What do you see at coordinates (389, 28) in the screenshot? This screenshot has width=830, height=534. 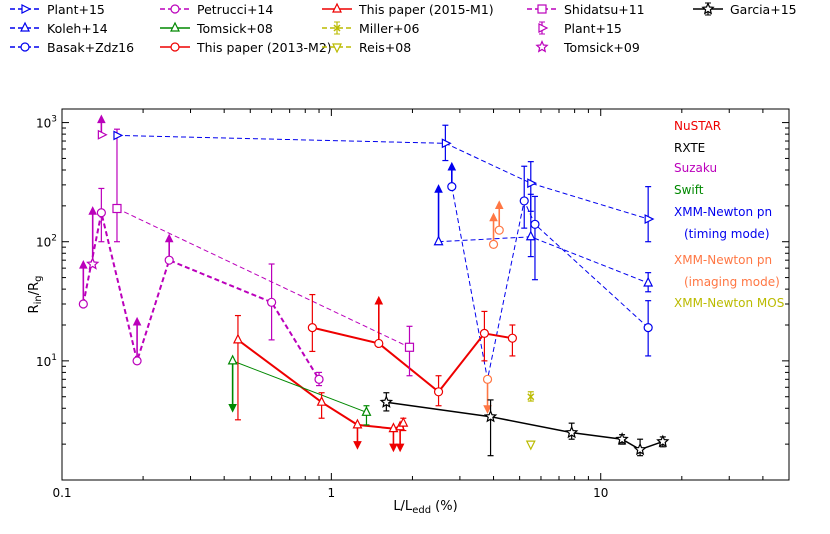 I see `legend-label: Miller+06` at bounding box center [389, 28].